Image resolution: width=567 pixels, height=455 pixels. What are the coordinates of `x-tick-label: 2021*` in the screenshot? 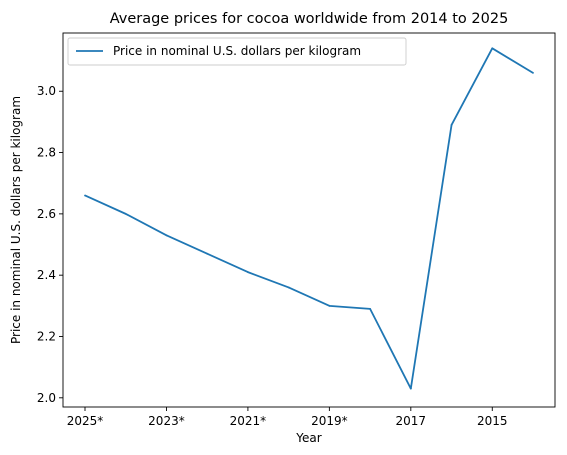 It's located at (248, 421).